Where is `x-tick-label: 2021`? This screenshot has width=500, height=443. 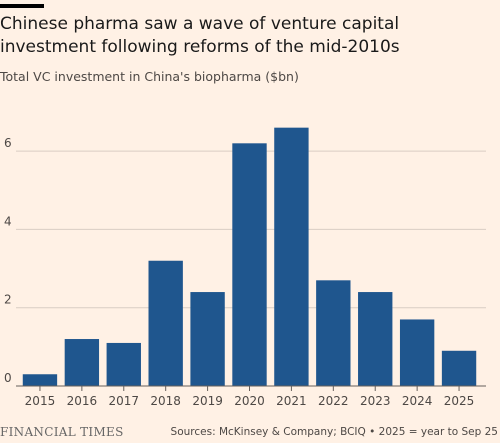
x-tick-label: 2021 is located at coordinates (291, 401).